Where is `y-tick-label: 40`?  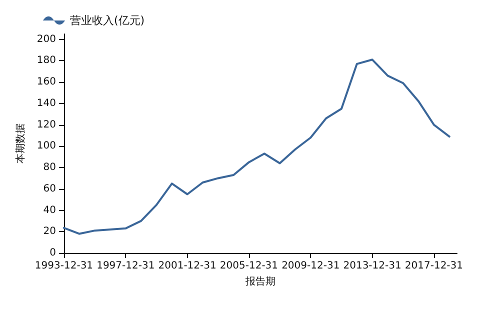
y-tick-label: 40 is located at coordinates (49, 210).